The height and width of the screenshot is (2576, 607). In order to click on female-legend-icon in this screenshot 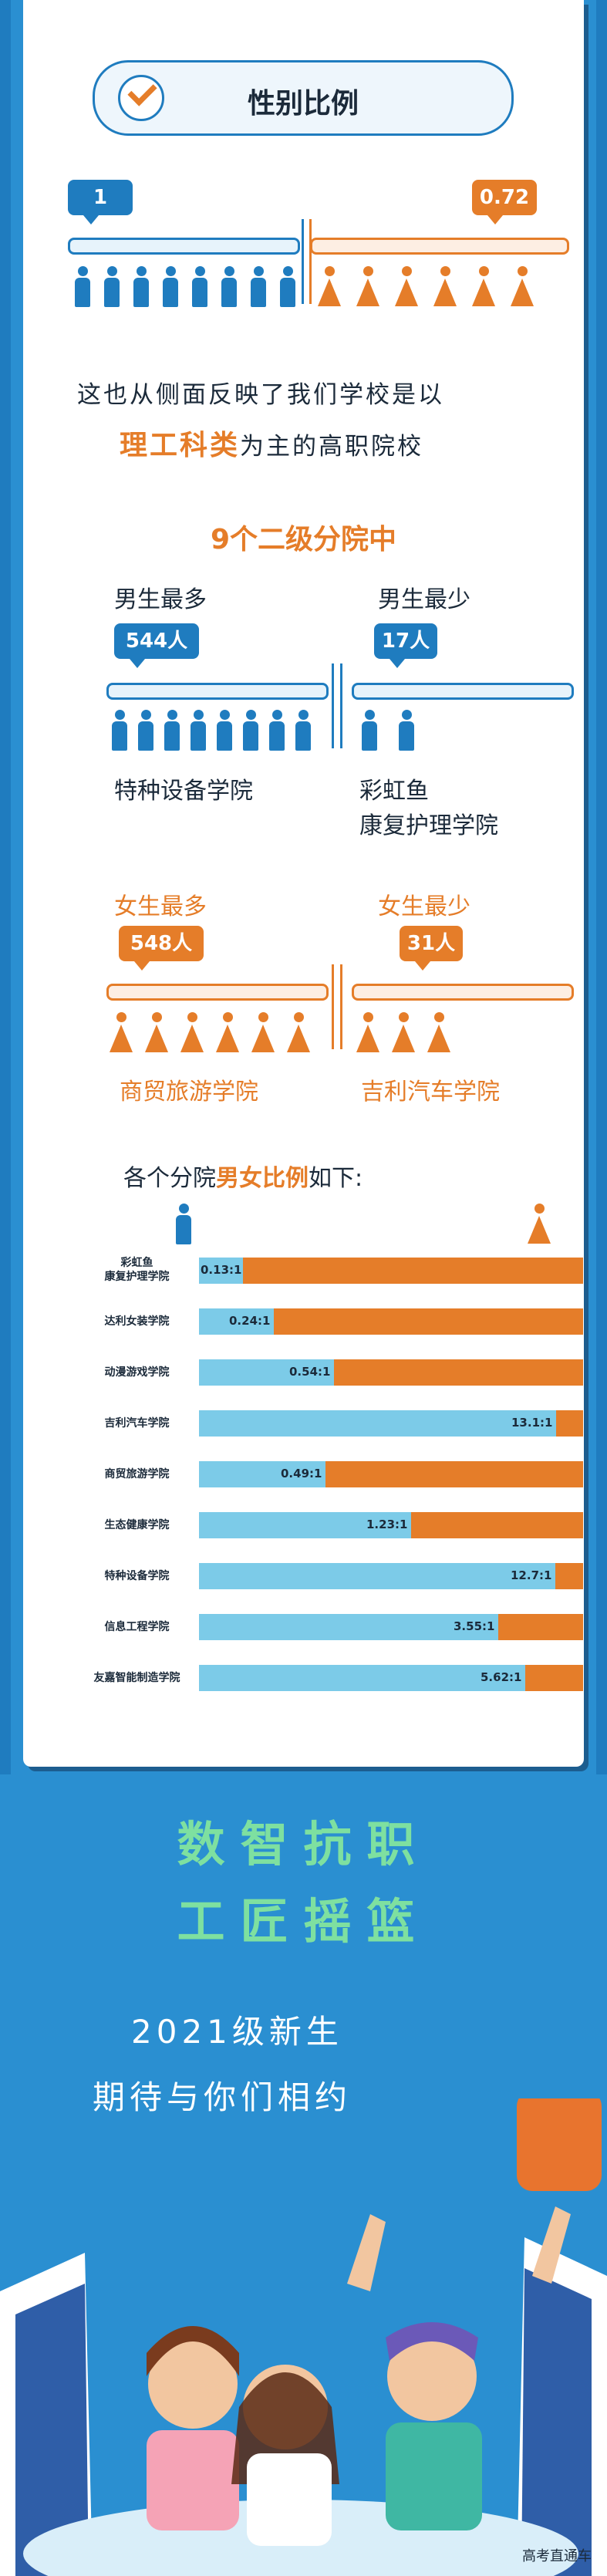, I will do `click(539, 1225)`.